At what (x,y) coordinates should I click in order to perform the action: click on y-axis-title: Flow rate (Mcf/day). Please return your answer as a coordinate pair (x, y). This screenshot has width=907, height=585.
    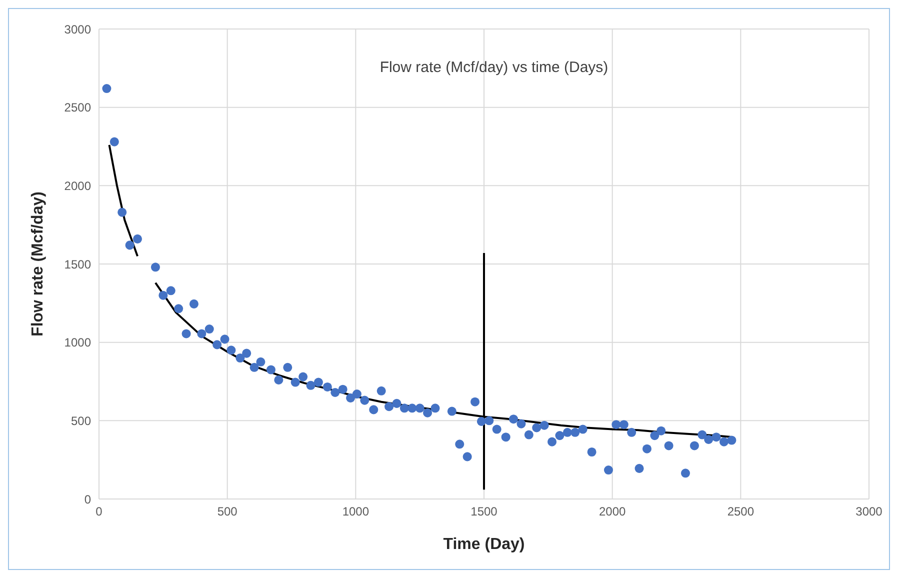
    Looking at the image, I should click on (38, 264).